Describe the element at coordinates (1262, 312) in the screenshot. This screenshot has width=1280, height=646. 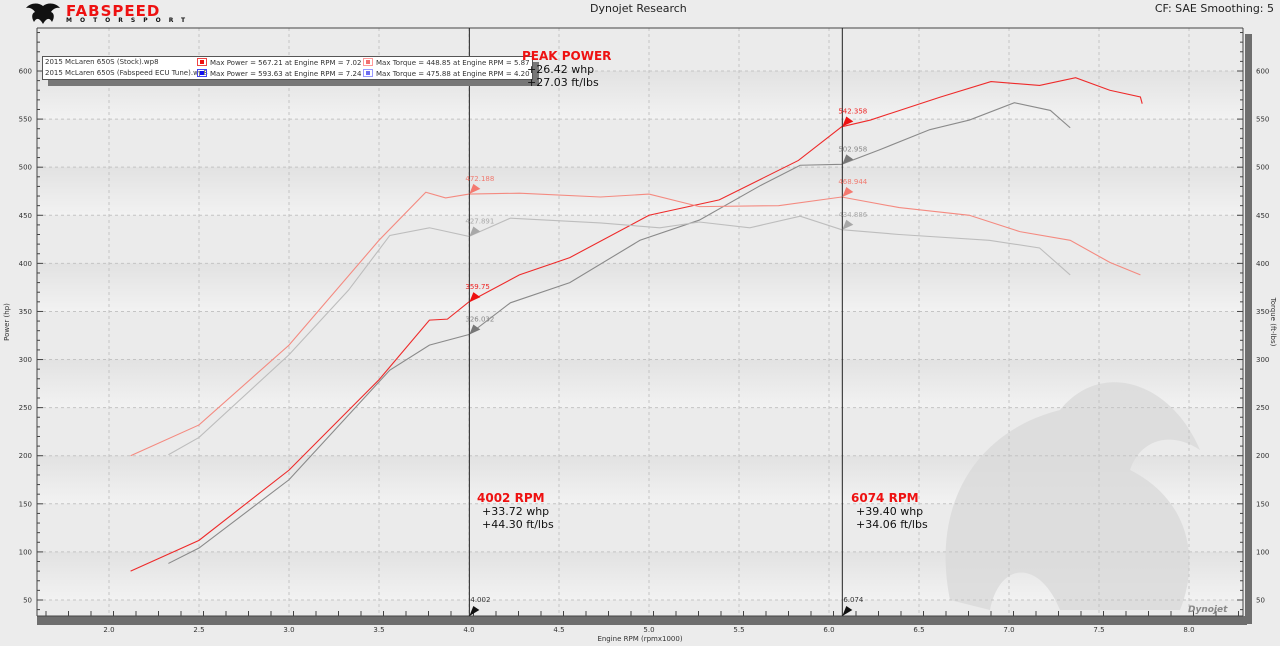
I see `y2-tick-label: 350` at that location.